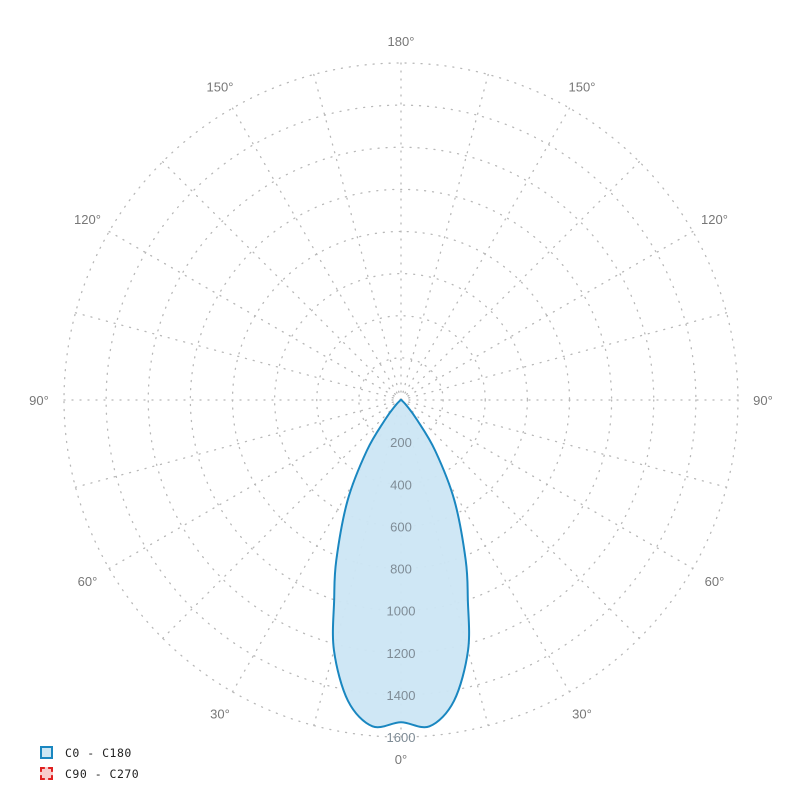 The width and height of the screenshot is (802, 802). I want to click on angle-label: 0°, so click(401, 759).